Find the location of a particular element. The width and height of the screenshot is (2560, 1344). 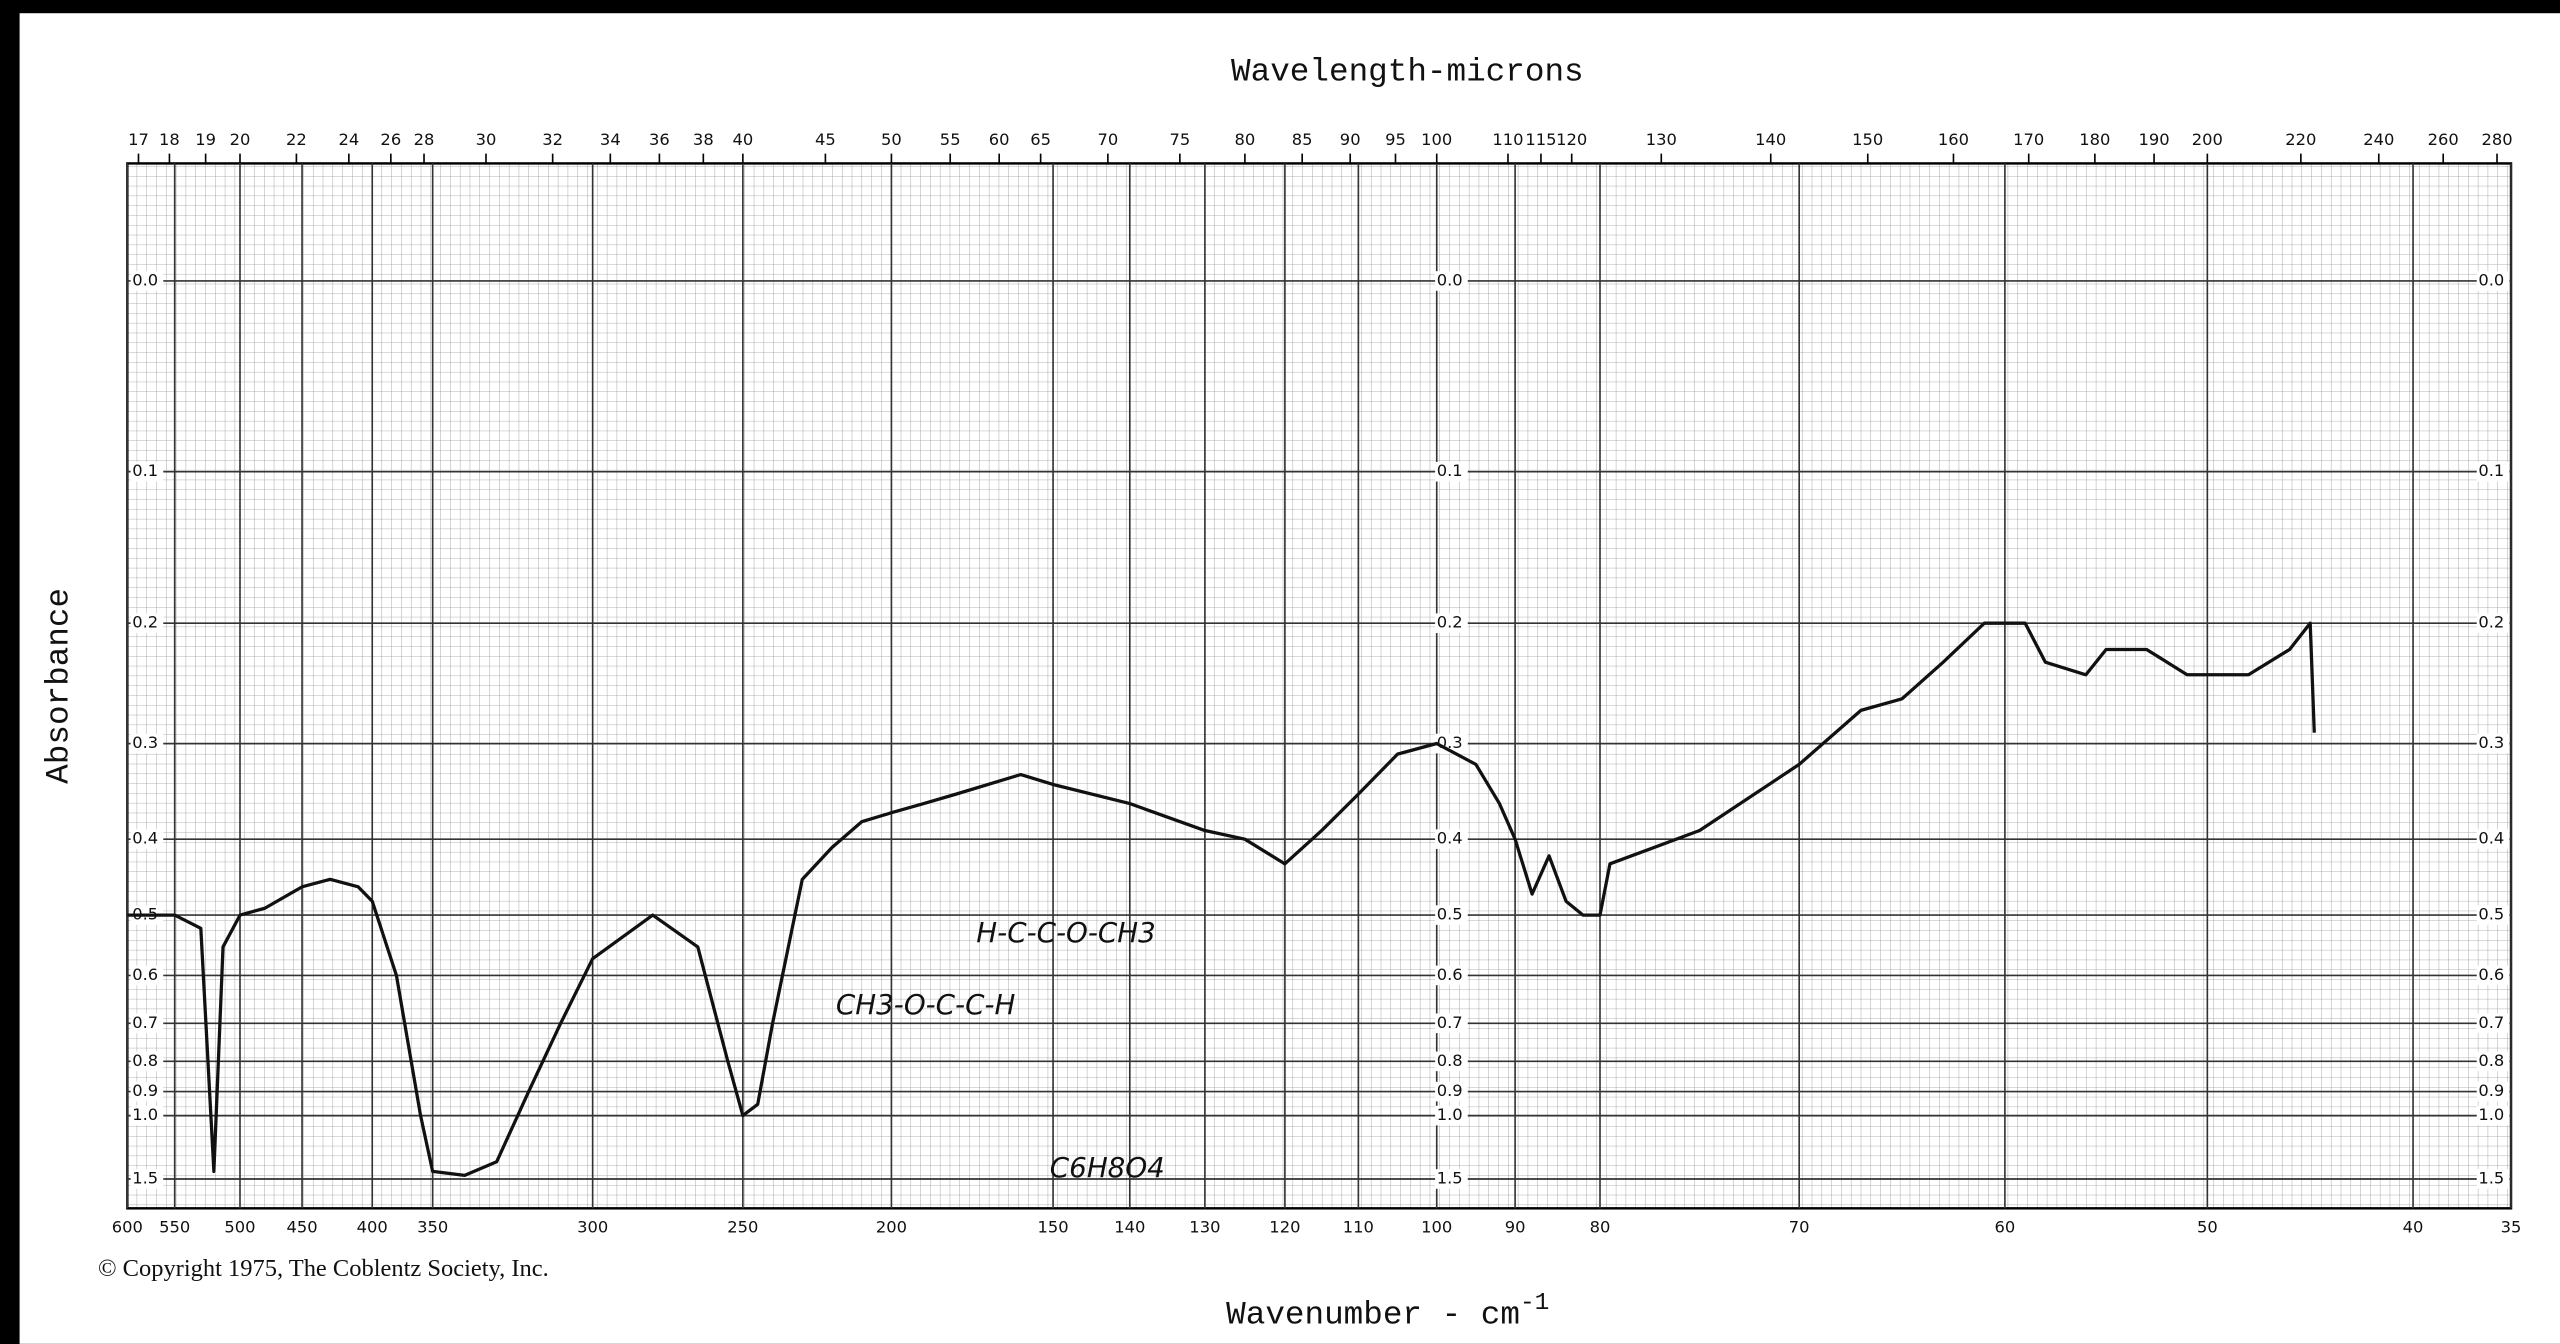

x2-tick-label: 19 is located at coordinates (205, 139).